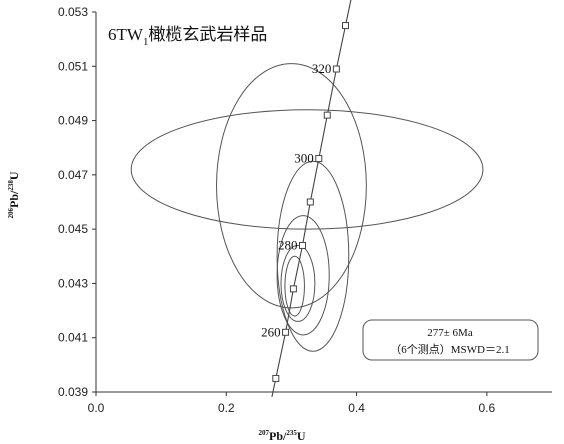  I want to click on age-result-box: 277± 6Ma （6个测点）MSWD＝2.1, so click(450, 340).